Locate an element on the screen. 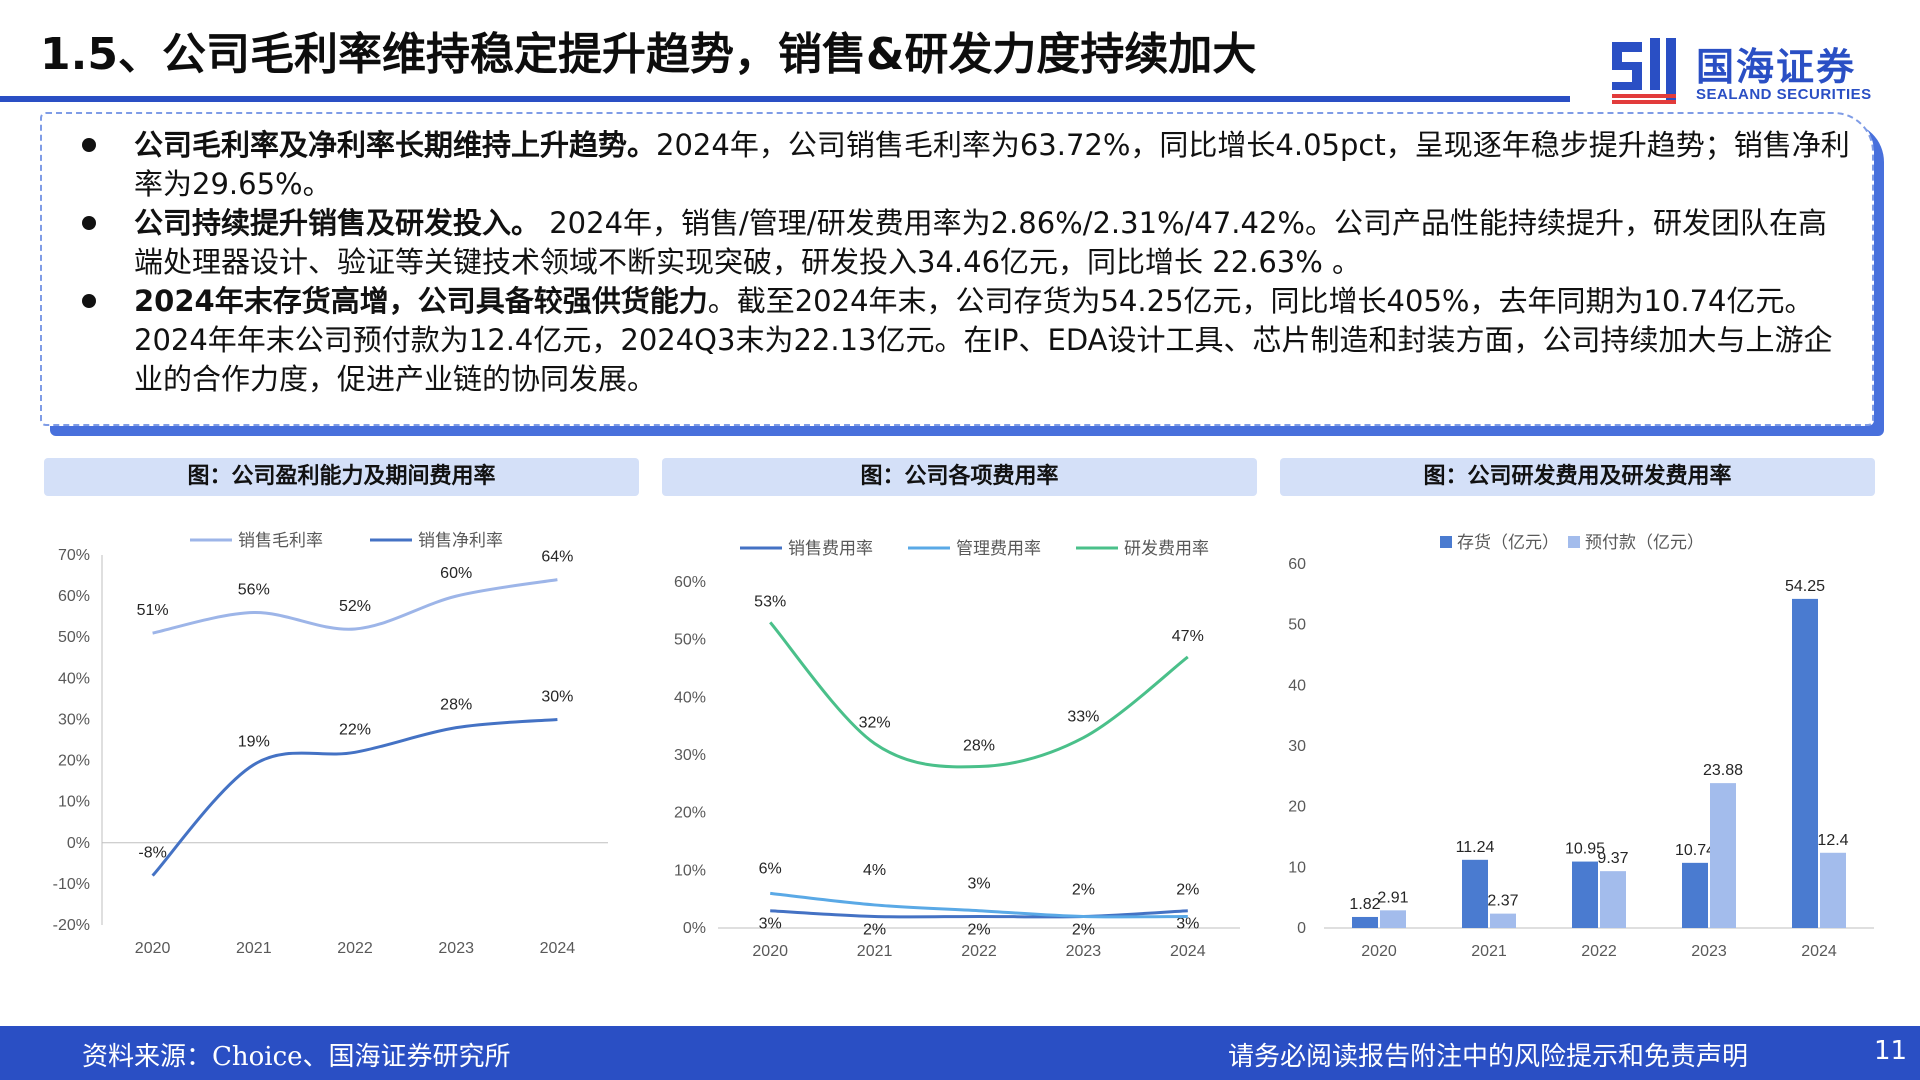  title-underline is located at coordinates (785, 99).